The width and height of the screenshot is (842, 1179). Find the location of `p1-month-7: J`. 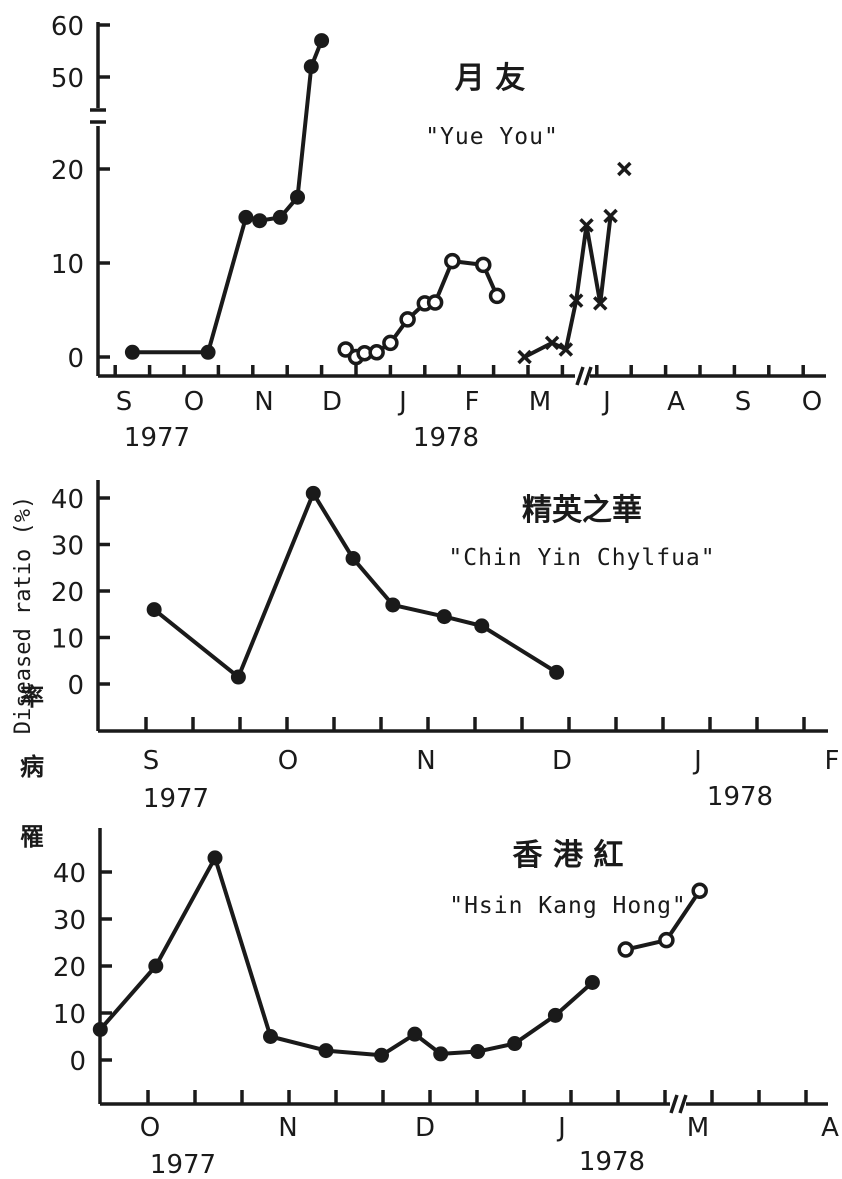

p1-month-7: J is located at coordinates (606, 402).